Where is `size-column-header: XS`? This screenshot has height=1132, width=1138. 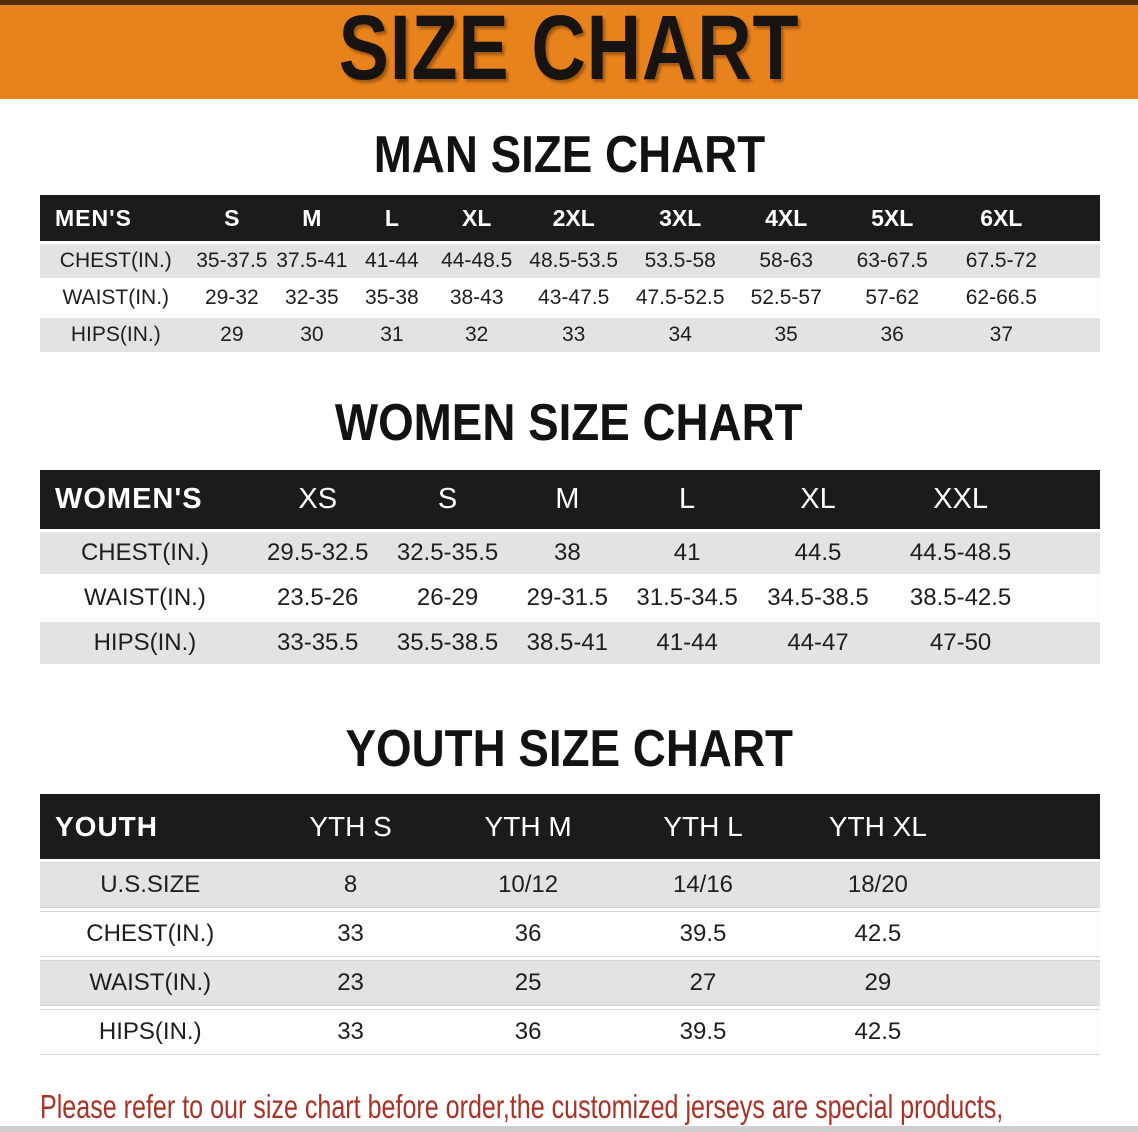
size-column-header: XS is located at coordinates (317, 499).